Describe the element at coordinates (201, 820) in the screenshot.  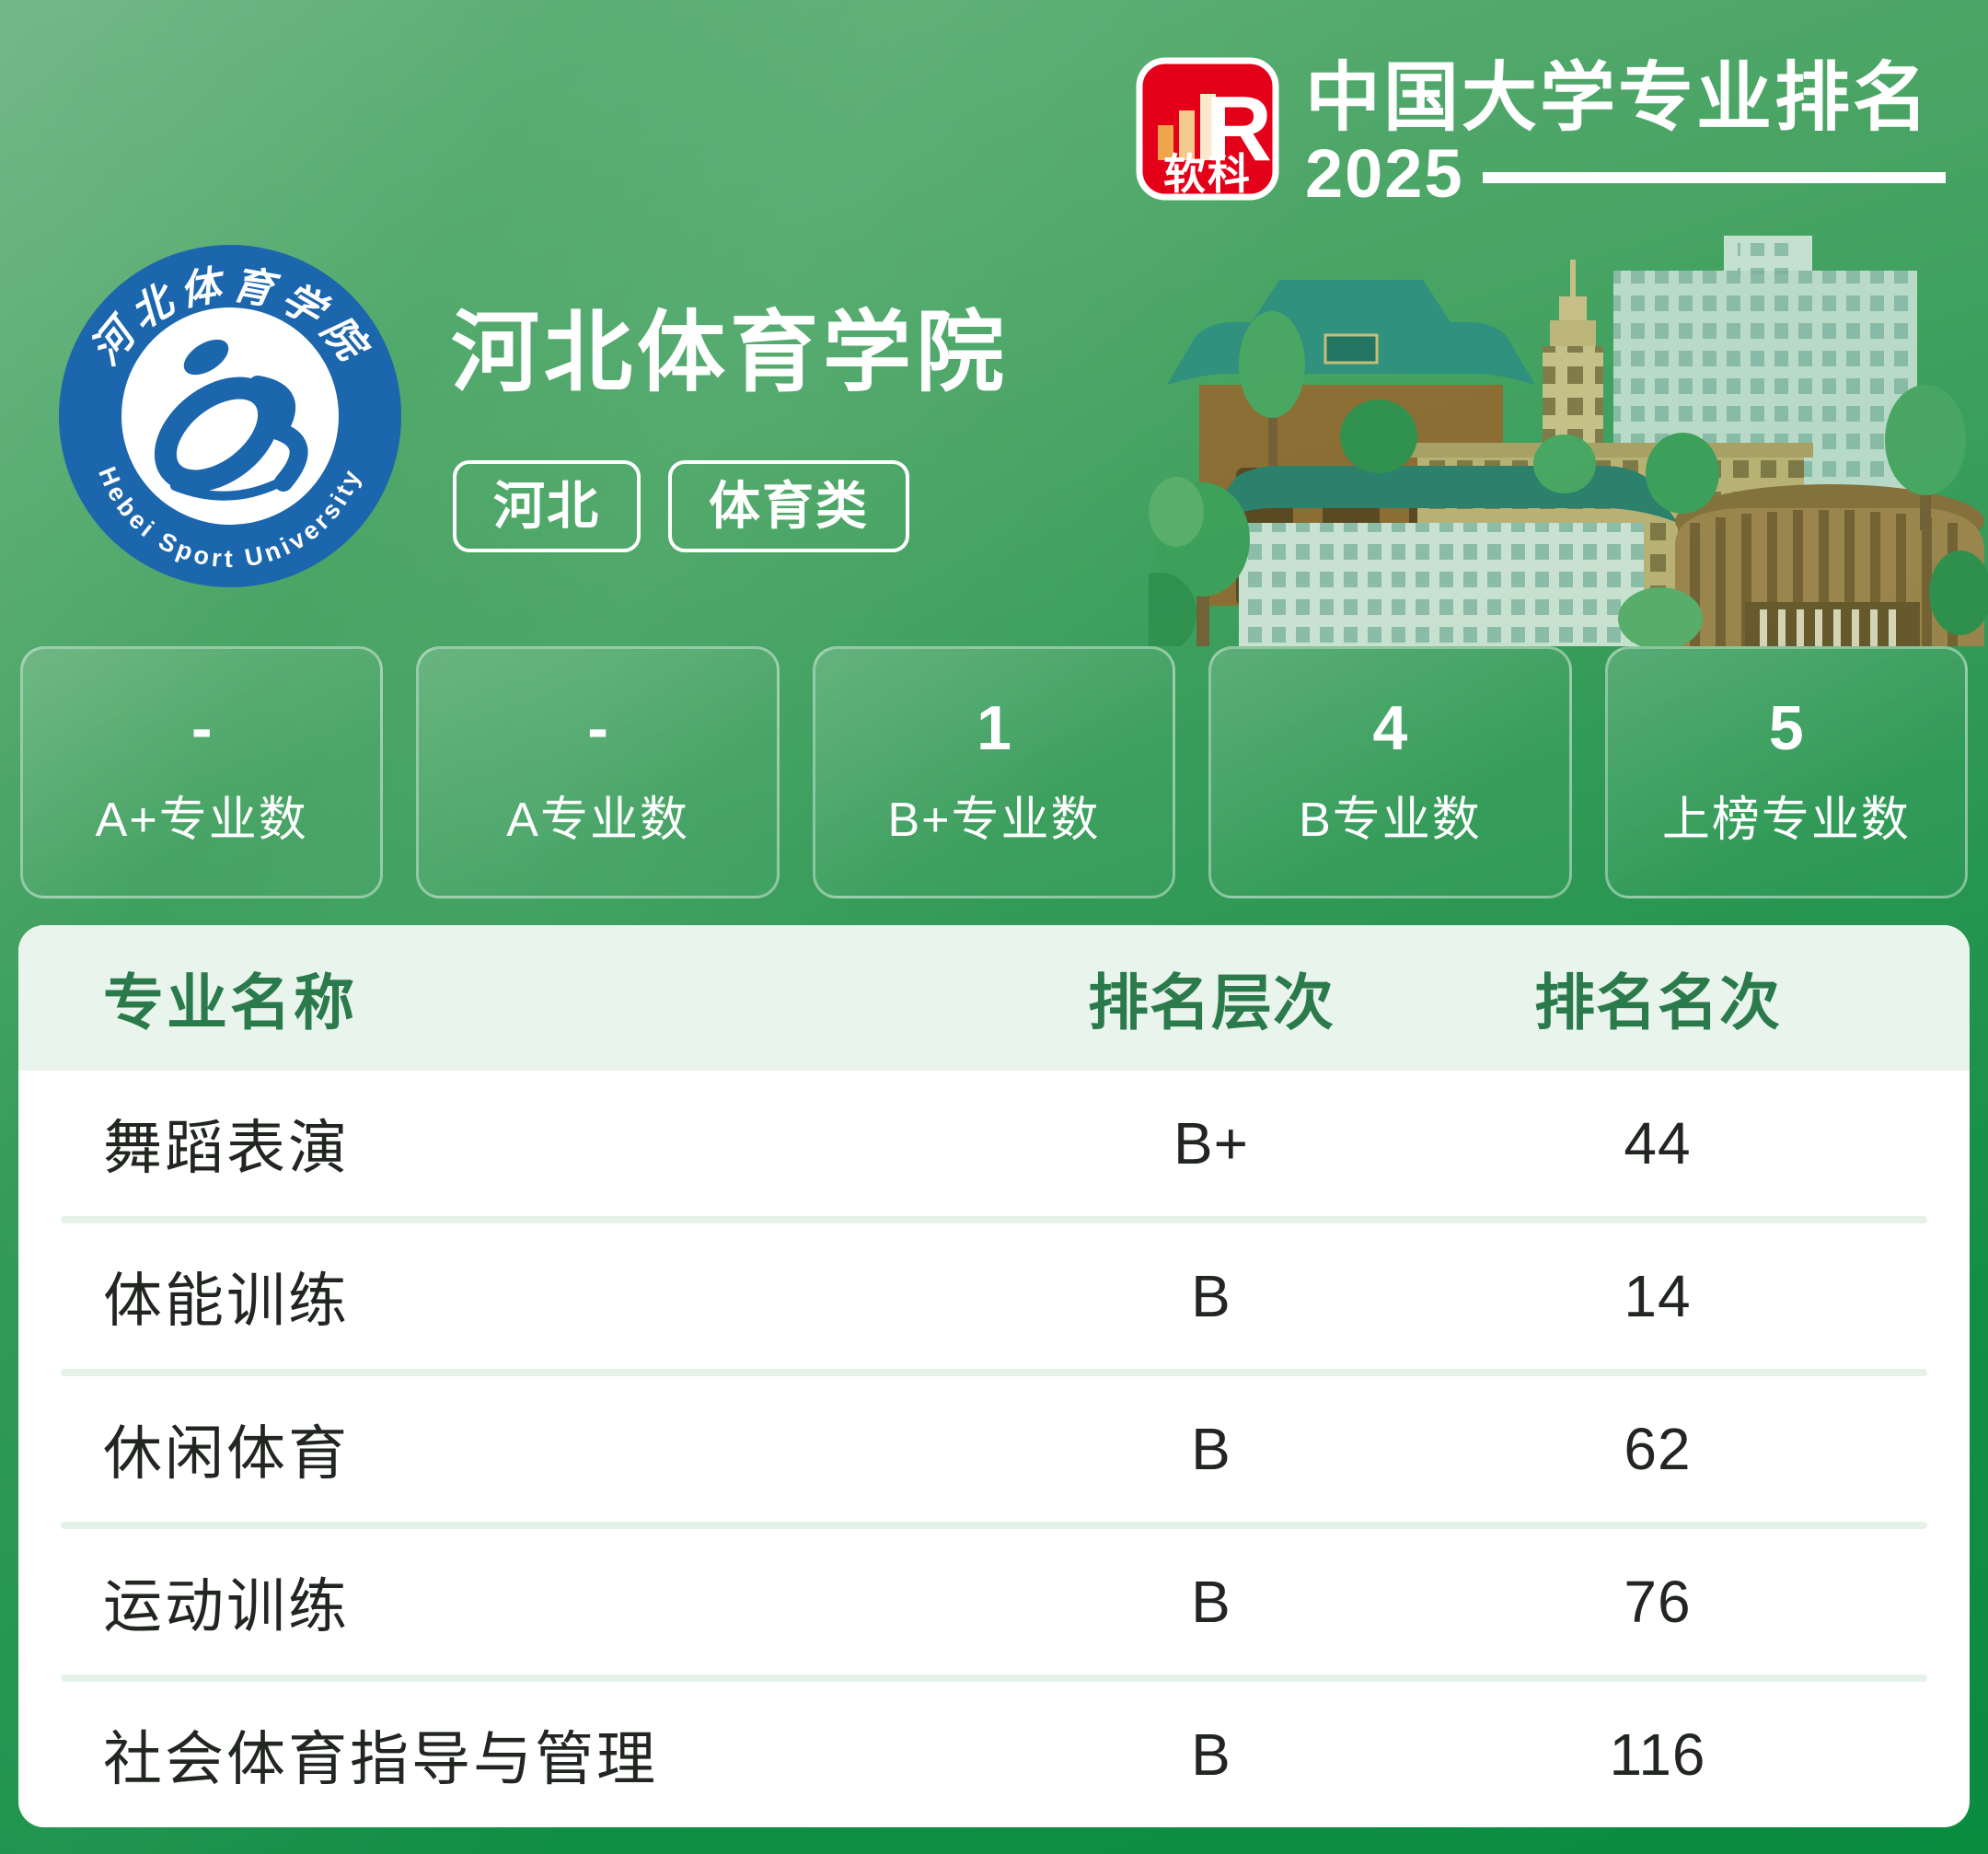
I see `stat-label: A+专业数` at that location.